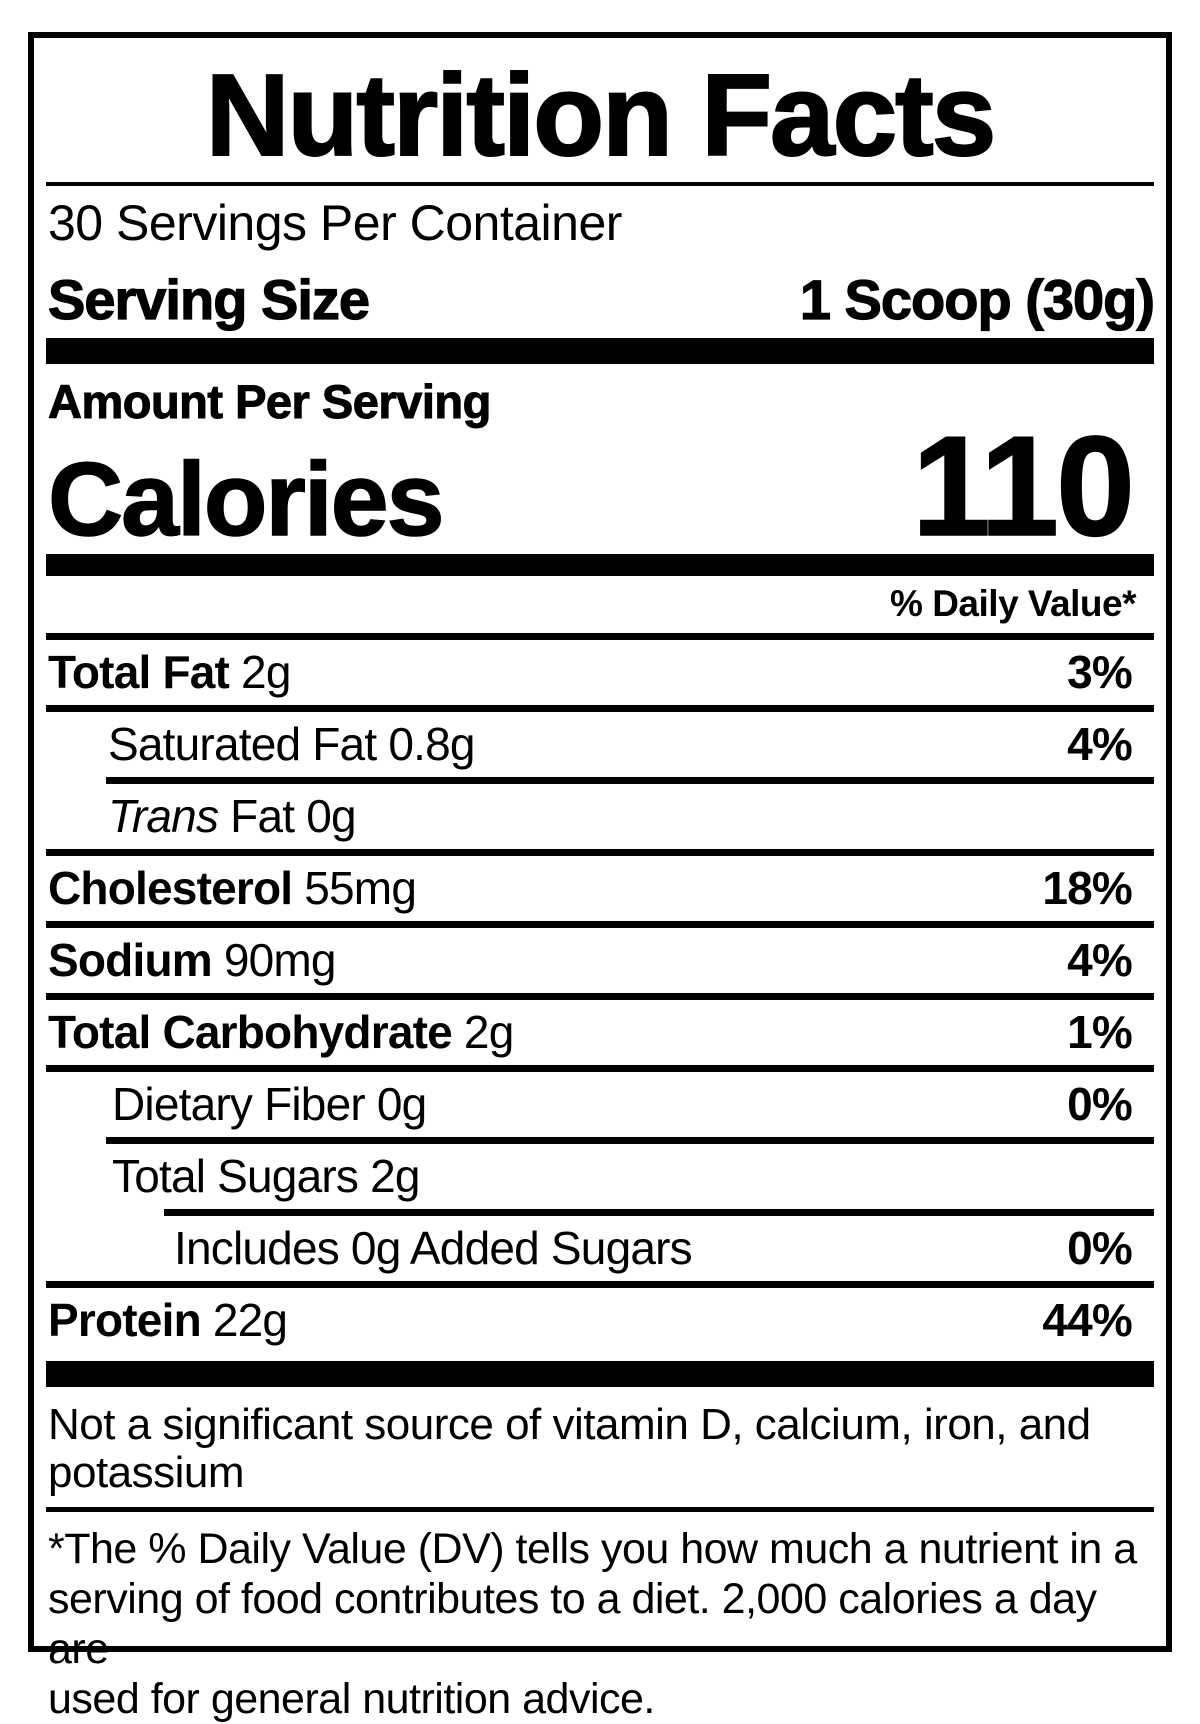  Describe the element at coordinates (600, 960) in the screenshot. I see `nutrient-row-sodium: Sodium 90mg 4%` at that location.